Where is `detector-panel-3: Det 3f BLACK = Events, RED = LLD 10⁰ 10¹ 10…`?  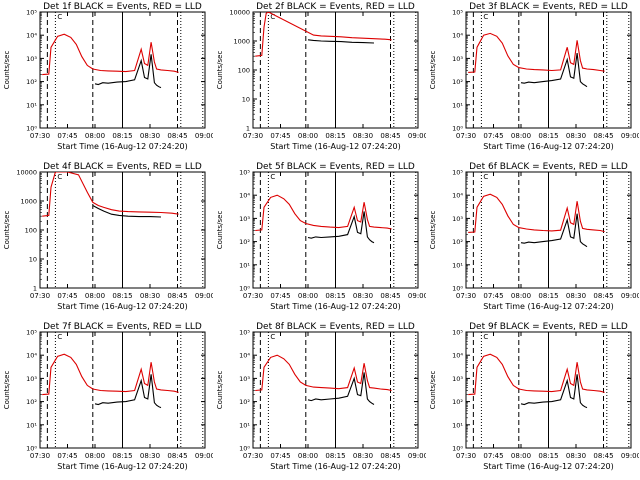
detector-panel-3: Det 3f BLACK = Events, RED = LLD 10⁰ 10¹ 10… is located at coordinates (532, 80).